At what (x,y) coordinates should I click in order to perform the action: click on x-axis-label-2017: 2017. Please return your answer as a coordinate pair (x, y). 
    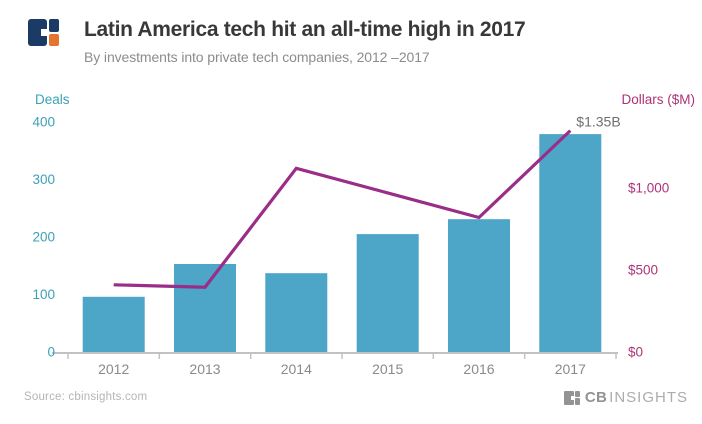
    Looking at the image, I should click on (570, 369).